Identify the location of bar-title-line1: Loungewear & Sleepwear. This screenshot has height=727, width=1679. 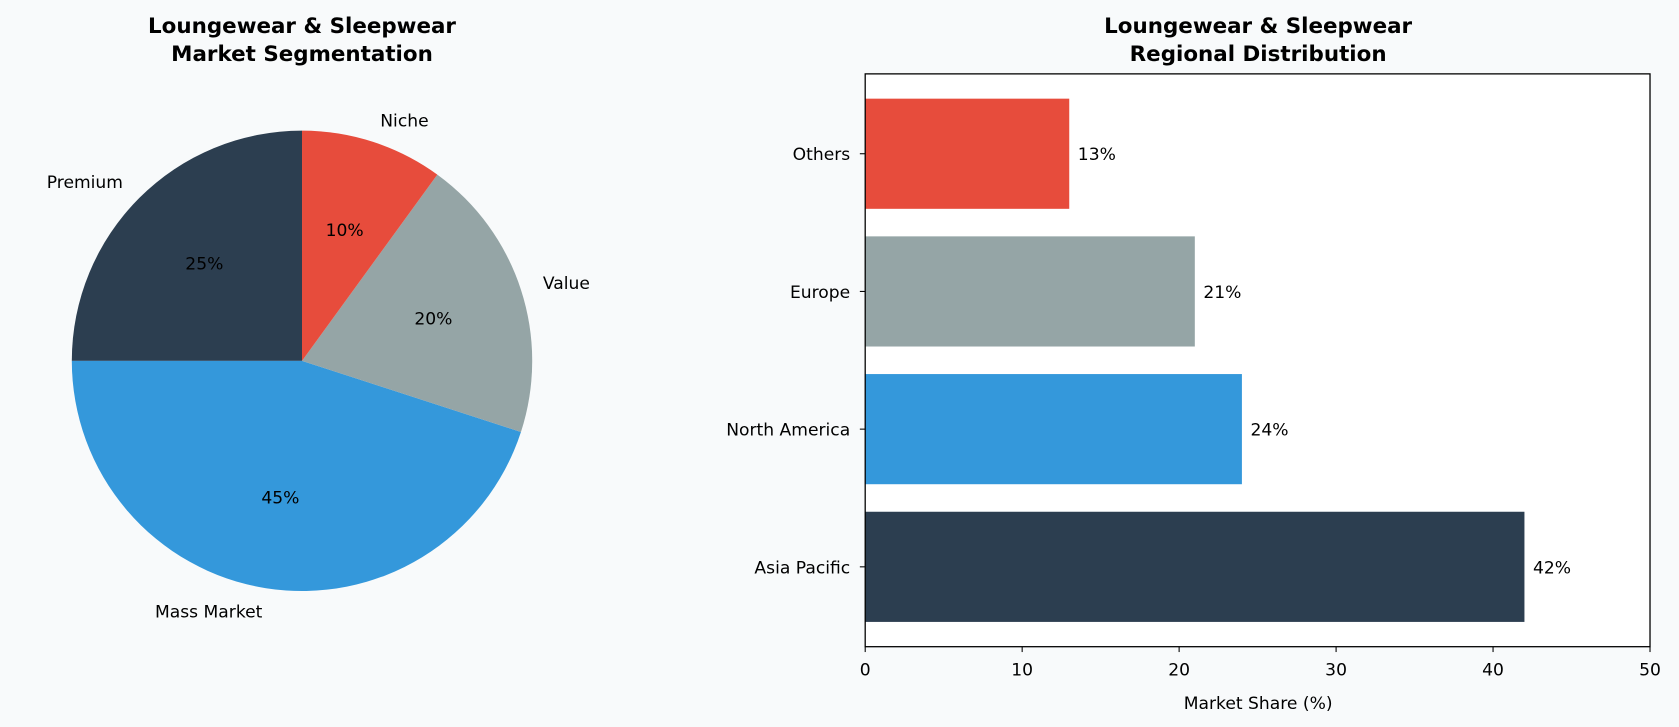
(1258, 26).